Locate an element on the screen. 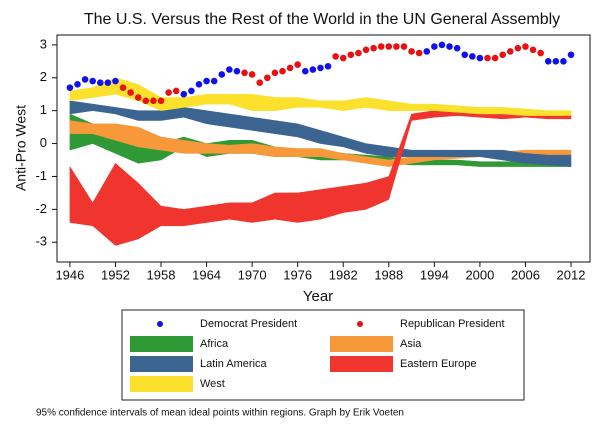 This screenshot has width=600, height=436. x-axis-label: Year is located at coordinates (318, 296).